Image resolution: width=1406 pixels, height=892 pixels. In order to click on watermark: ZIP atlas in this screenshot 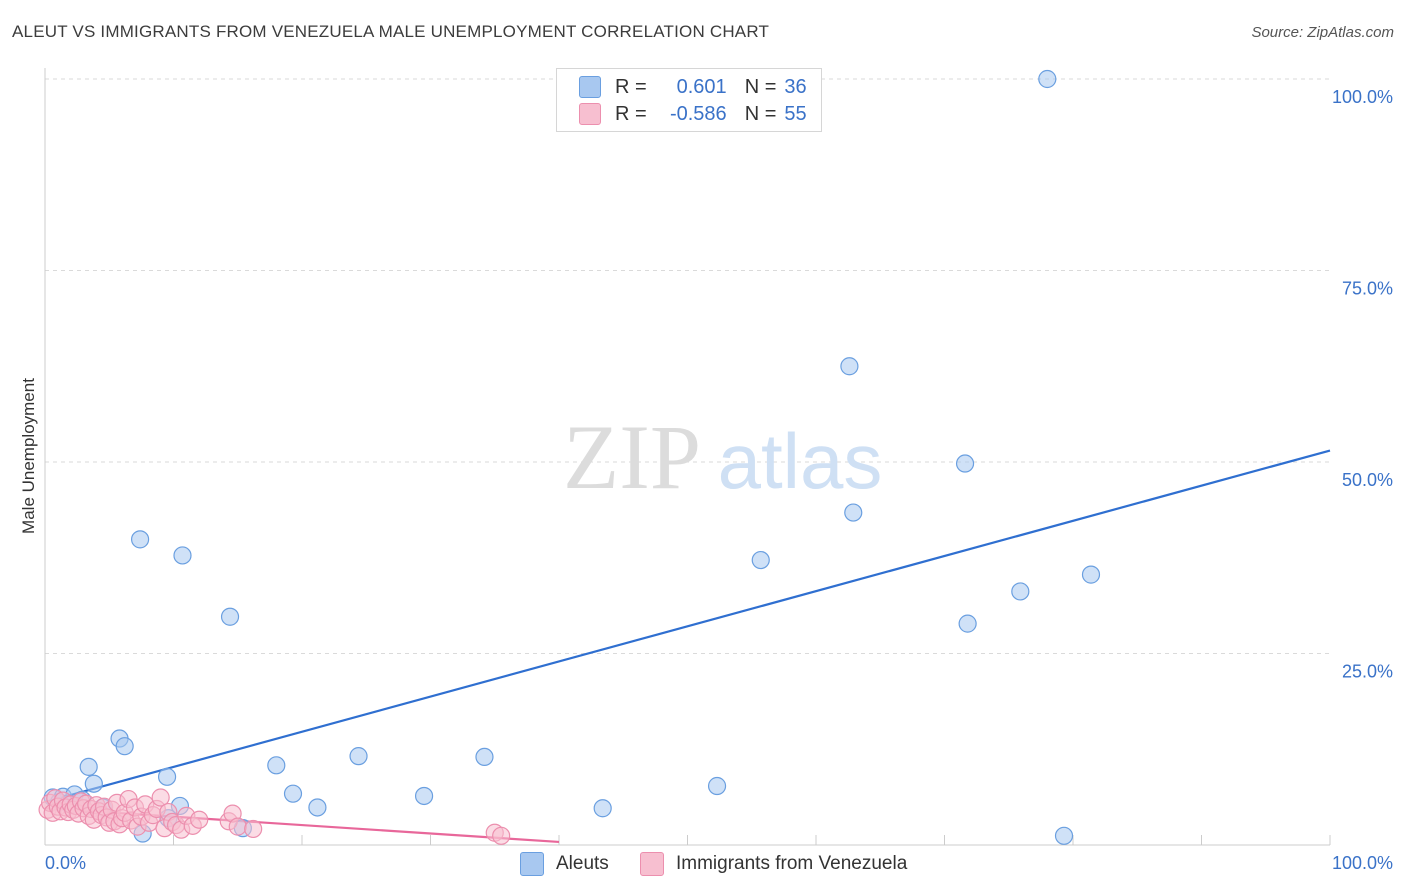, I will do `click(722, 457)`.